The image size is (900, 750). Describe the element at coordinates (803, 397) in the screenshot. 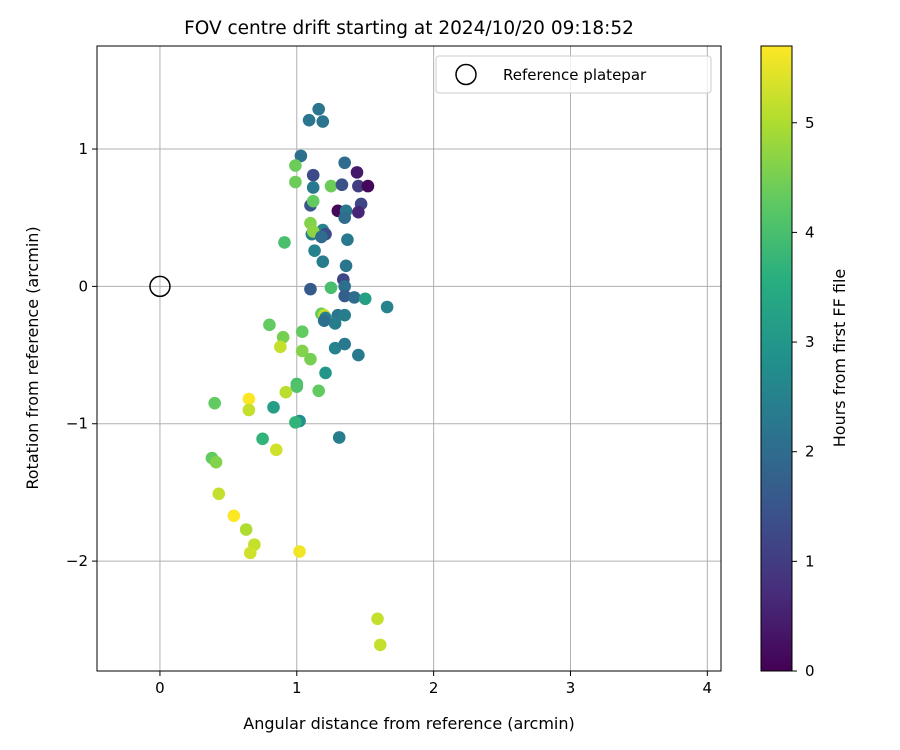

I see `colorbar-ticks: 0 1 2 3 4 5` at that location.